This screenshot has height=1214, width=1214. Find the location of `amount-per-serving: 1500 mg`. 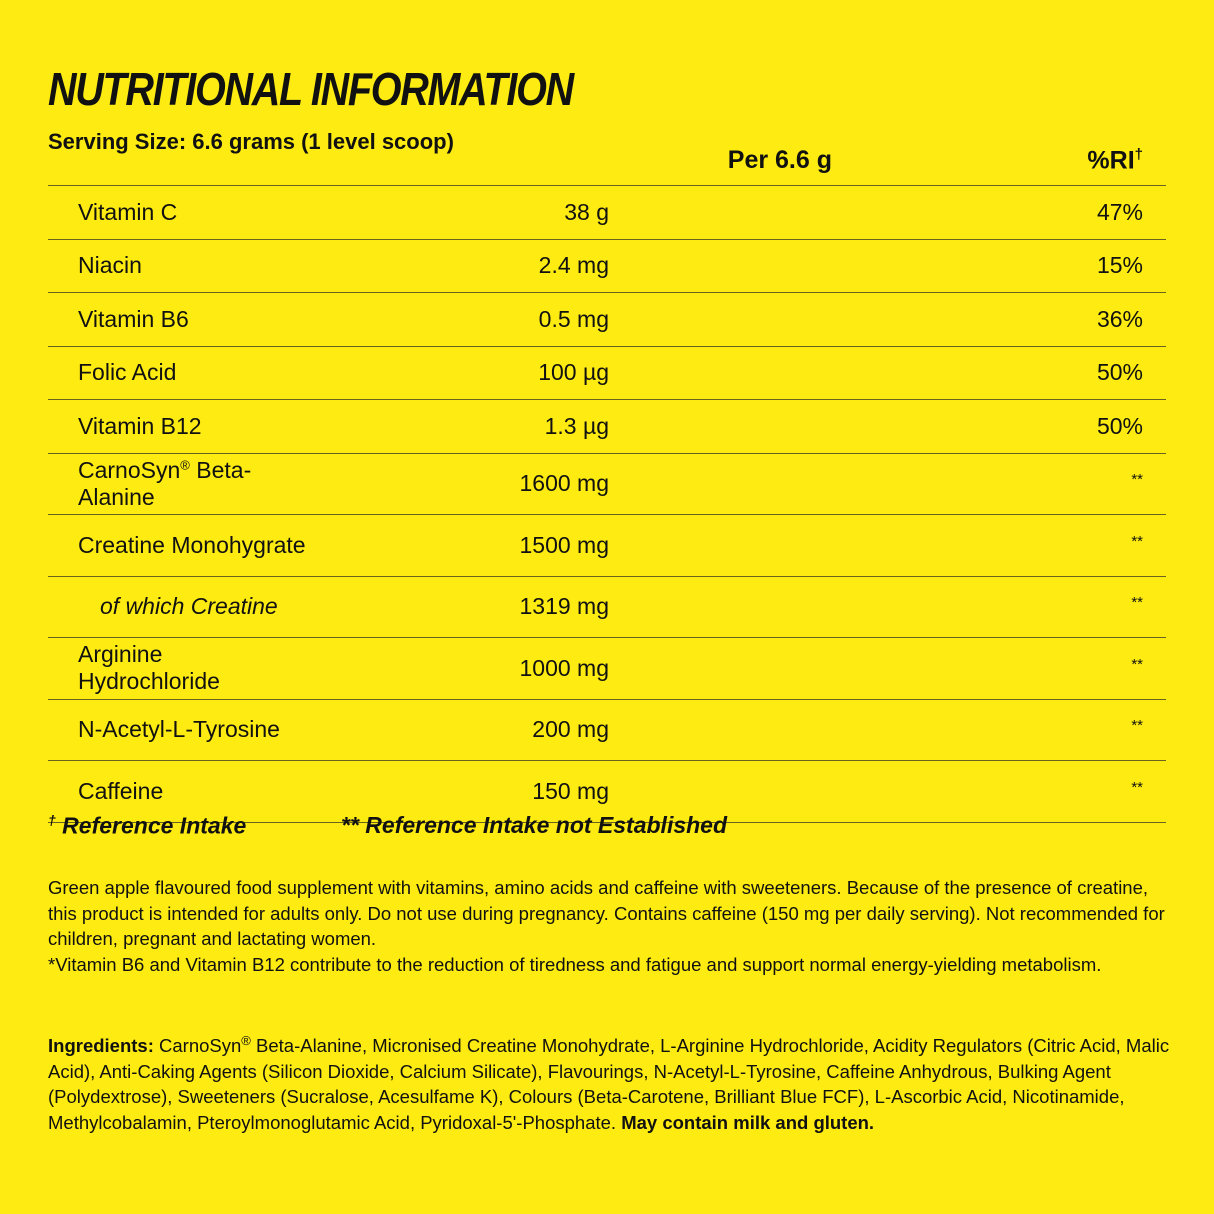

amount-per-serving: 1500 mg is located at coordinates (626, 545).